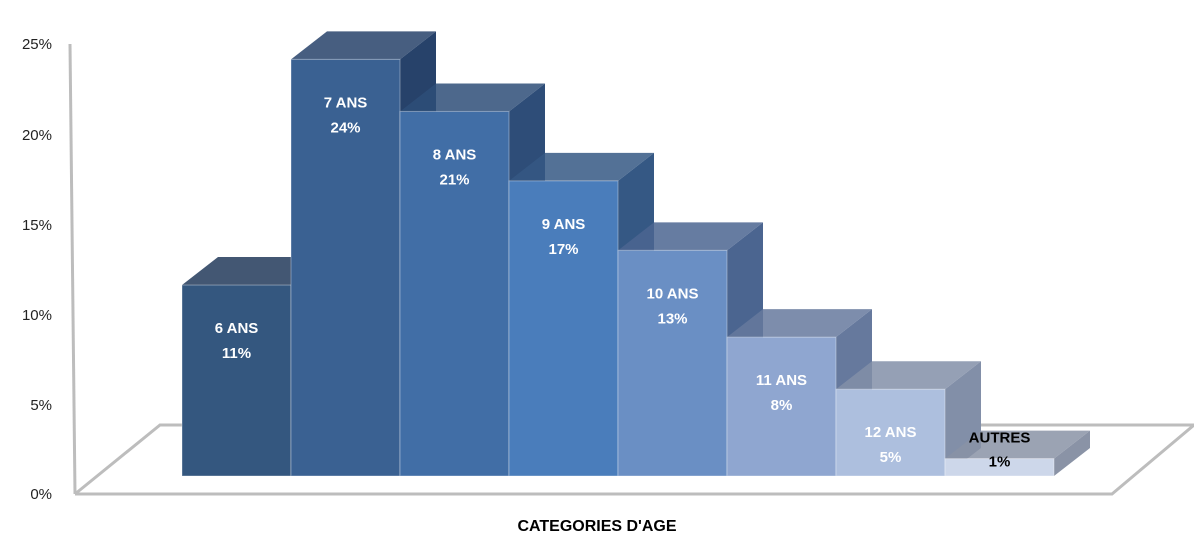 The height and width of the screenshot is (537, 1194). Describe the element at coordinates (237, 328) in the screenshot. I see `bar-category-label: 6 ANS` at that location.